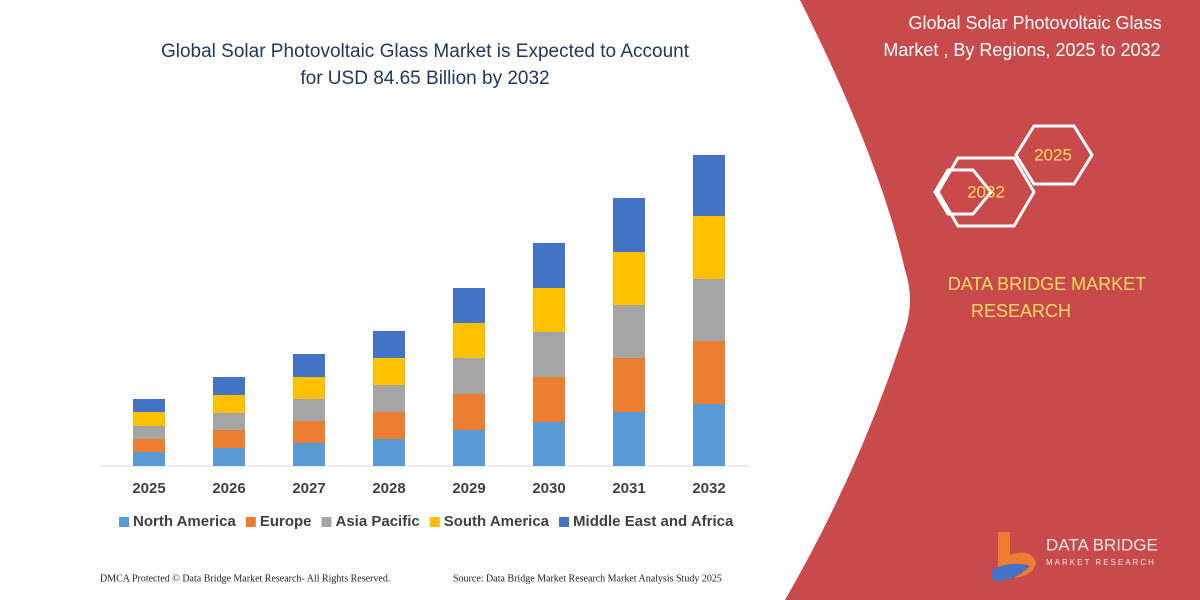 This screenshot has height=600, width=1200. What do you see at coordinates (548, 488) in the screenshot?
I see `x-tick-label: 2030` at bounding box center [548, 488].